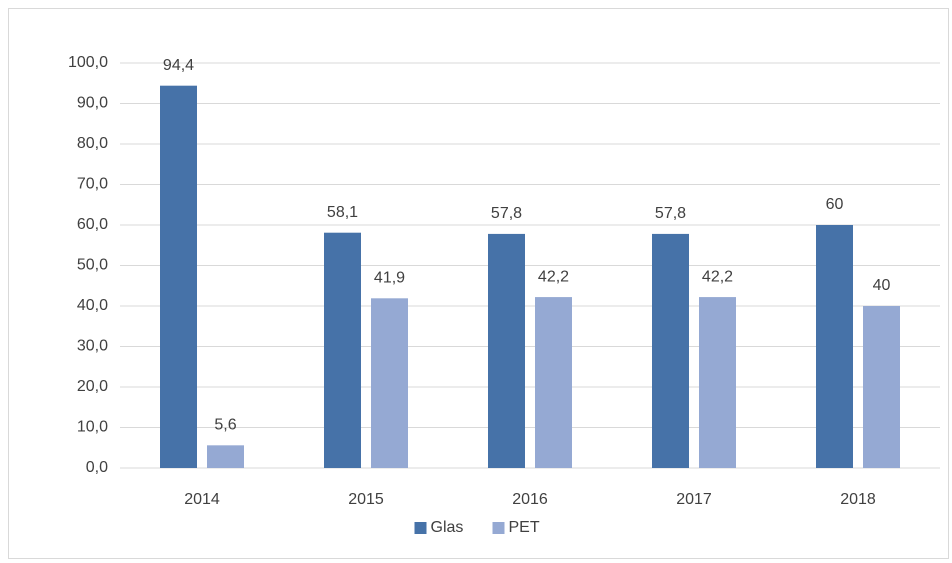 The image size is (952, 563). Describe the element at coordinates (88, 62) in the screenshot. I see `y-tick-label: 100,0` at that location.